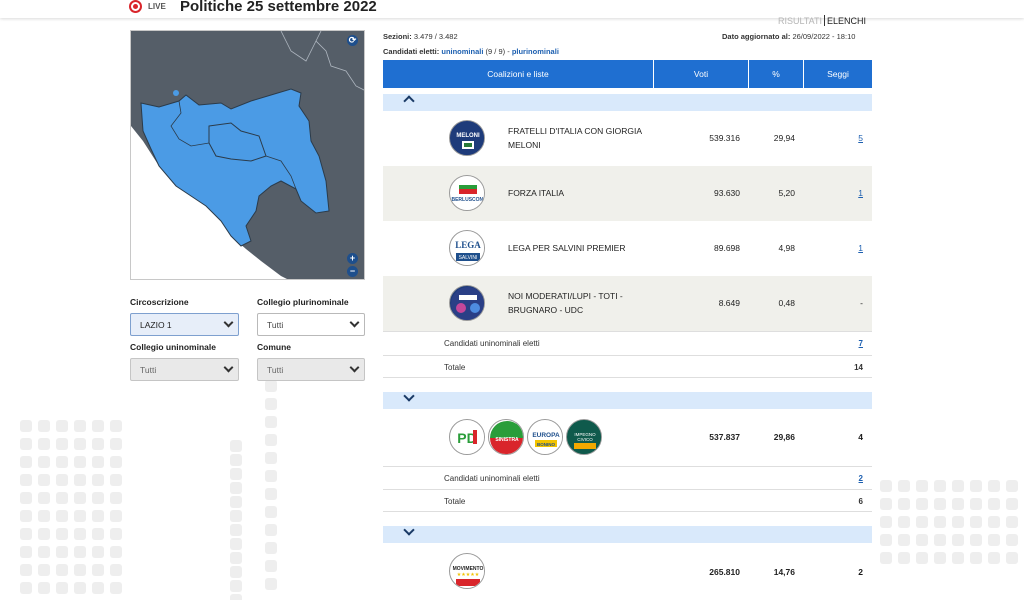 Image resolution: width=1024 pixels, height=600 pixels. What do you see at coordinates (352, 258) in the screenshot?
I see `zoom-in-icon: +` at bounding box center [352, 258].